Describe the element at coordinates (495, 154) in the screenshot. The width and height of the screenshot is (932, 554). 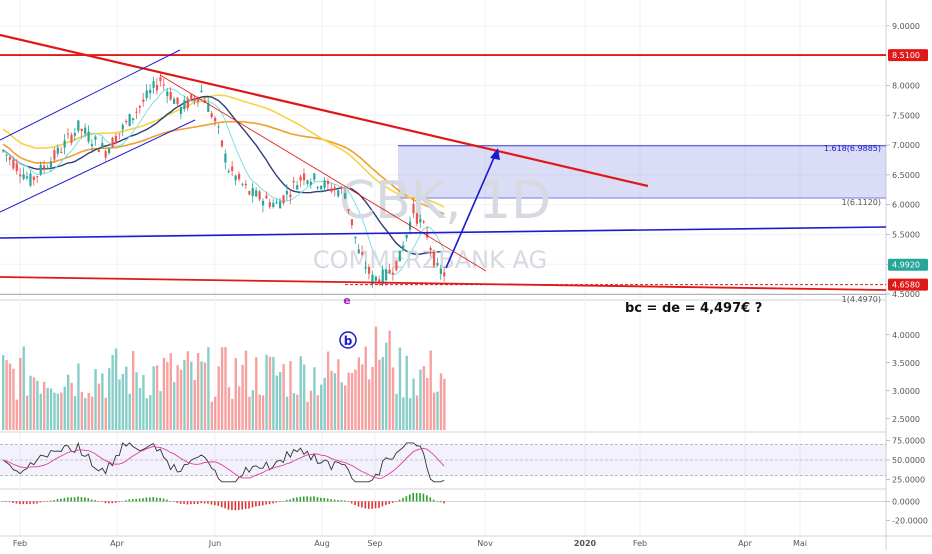
I see `forecast-arrow-head` at that location.